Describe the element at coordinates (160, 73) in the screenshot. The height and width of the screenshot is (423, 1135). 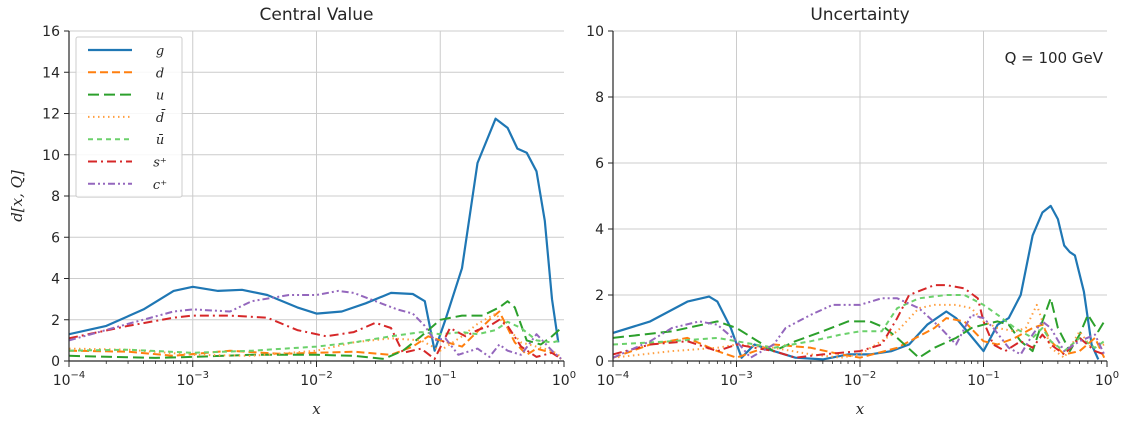
I see `legend-label: d` at that location.